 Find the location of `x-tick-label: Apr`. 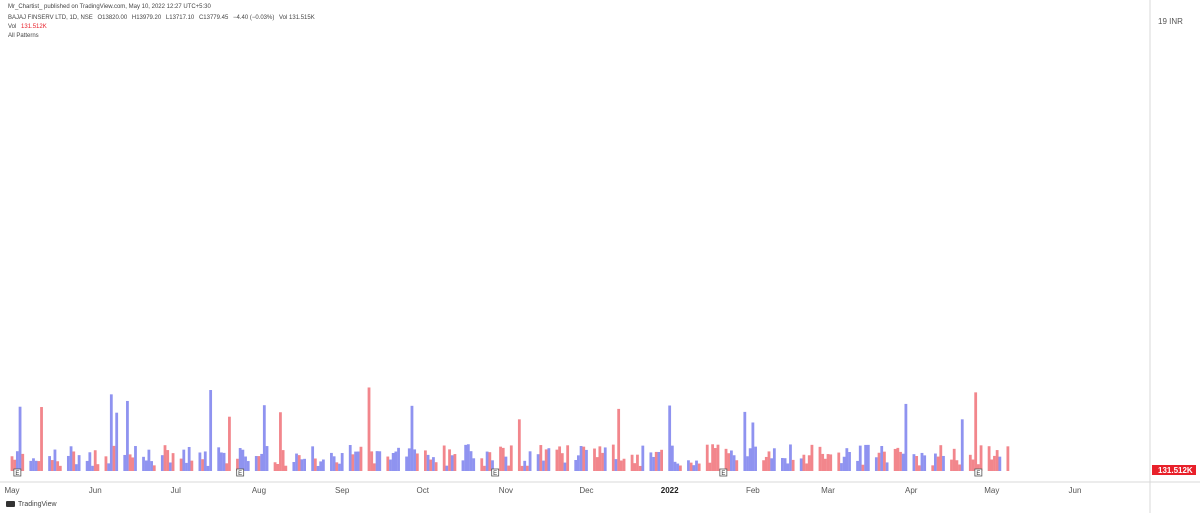

x-tick-label: Apr is located at coordinates (911, 490).